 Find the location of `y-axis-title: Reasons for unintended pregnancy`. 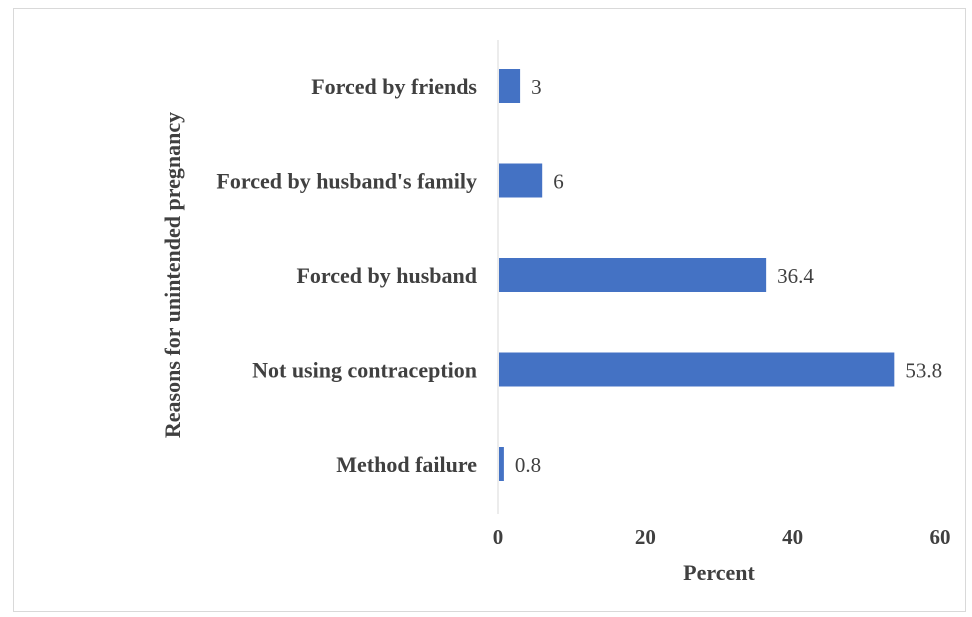

y-axis-title: Reasons for unintended pregnancy is located at coordinates (172, 275).